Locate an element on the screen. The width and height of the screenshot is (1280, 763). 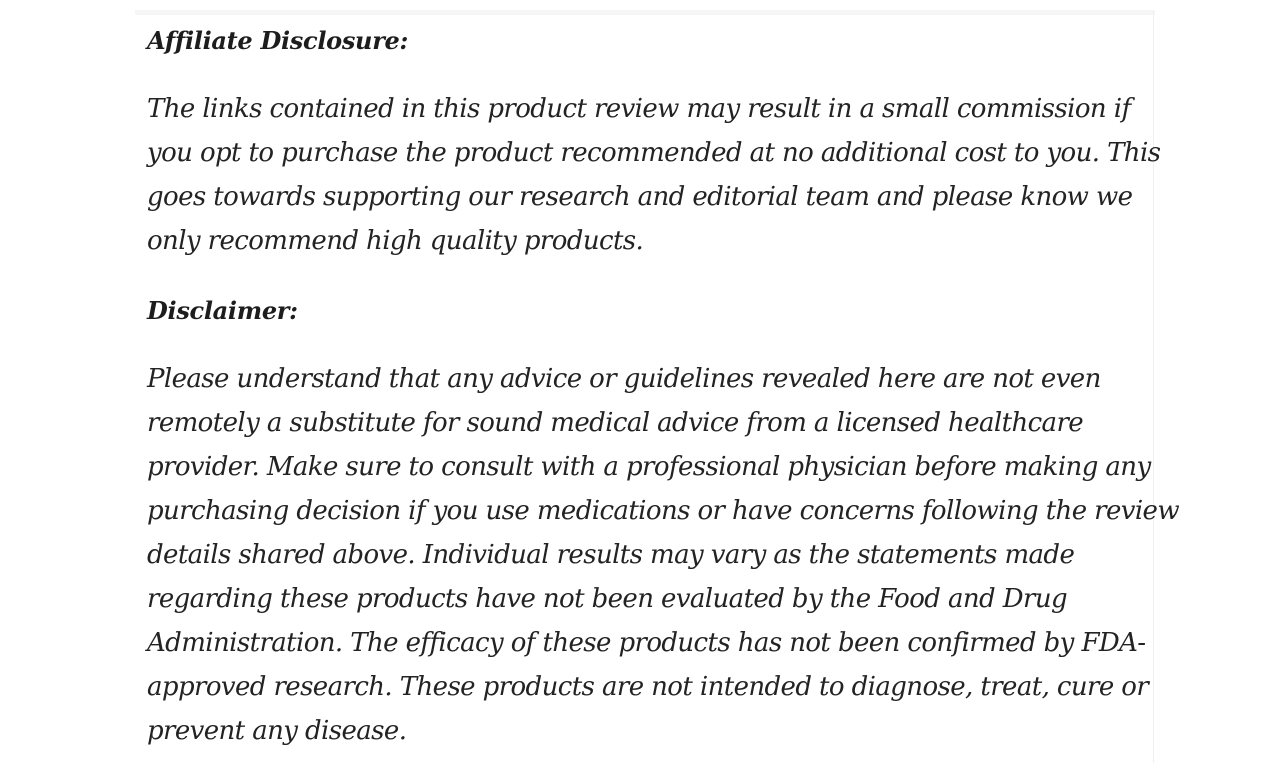
affiliate-disclosure-heading: Affiliate Disclosure: is located at coordinates (278, 40).